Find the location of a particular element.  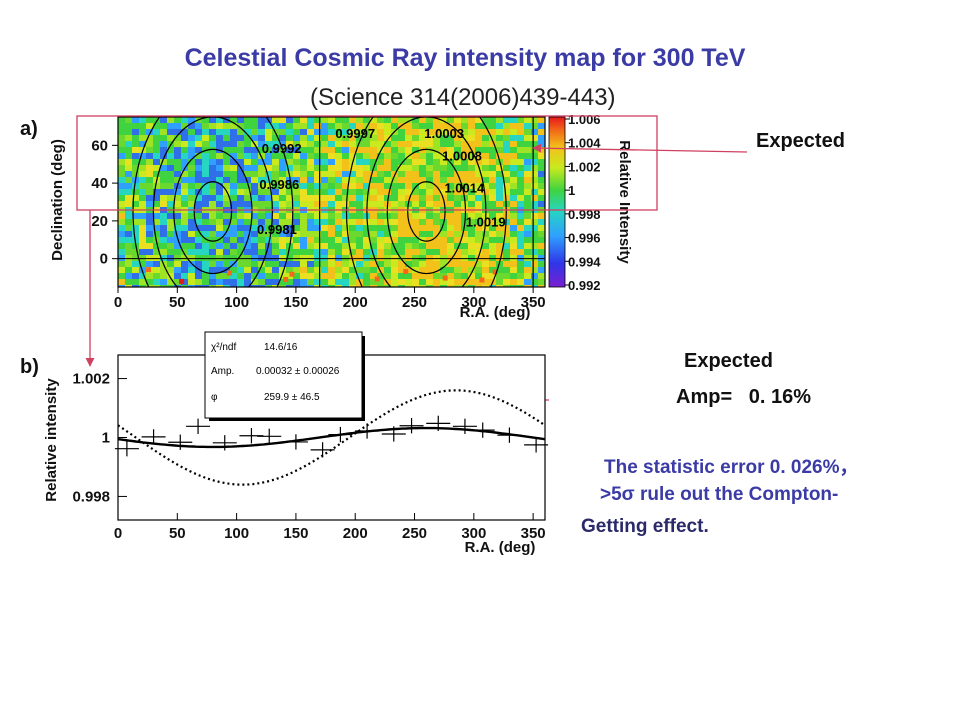

x-tick-label: 100 is located at coordinates (236, 302).